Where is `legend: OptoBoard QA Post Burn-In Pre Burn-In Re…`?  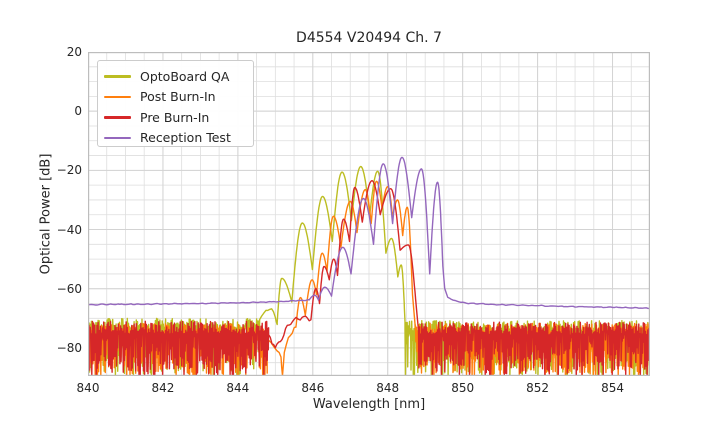 legend: OptoBoard QA Post Burn-In Pre Burn-In Re… is located at coordinates (175, 103).